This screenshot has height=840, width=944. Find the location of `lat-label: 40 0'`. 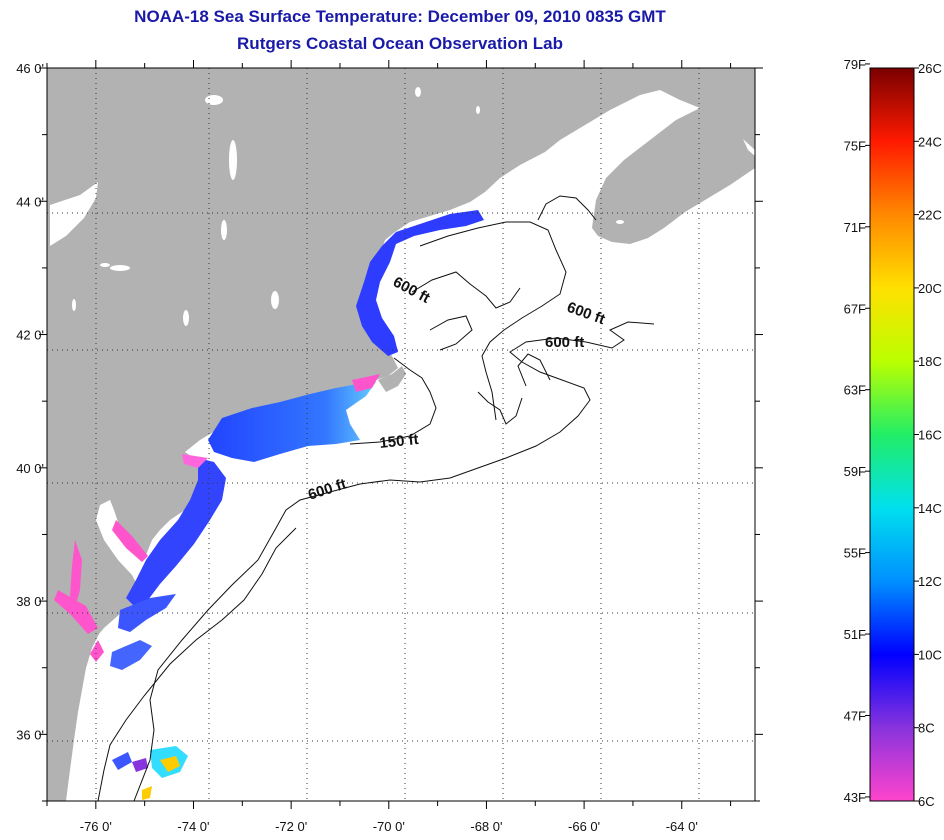

lat-label: 40 0' is located at coordinates (30, 468).